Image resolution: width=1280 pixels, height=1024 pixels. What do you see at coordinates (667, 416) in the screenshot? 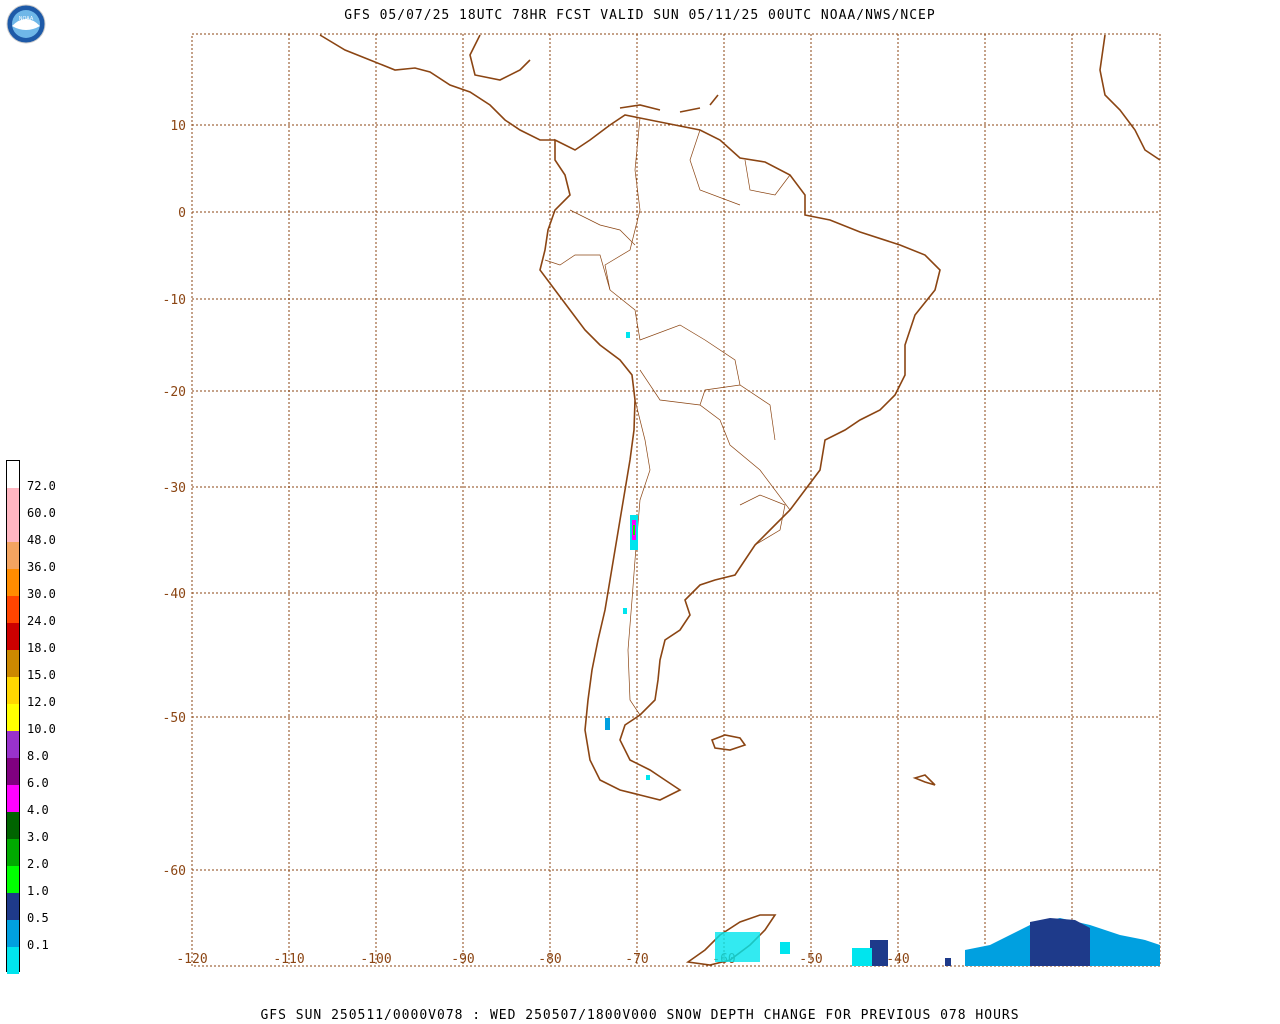
I see `country-borders` at bounding box center [667, 416].